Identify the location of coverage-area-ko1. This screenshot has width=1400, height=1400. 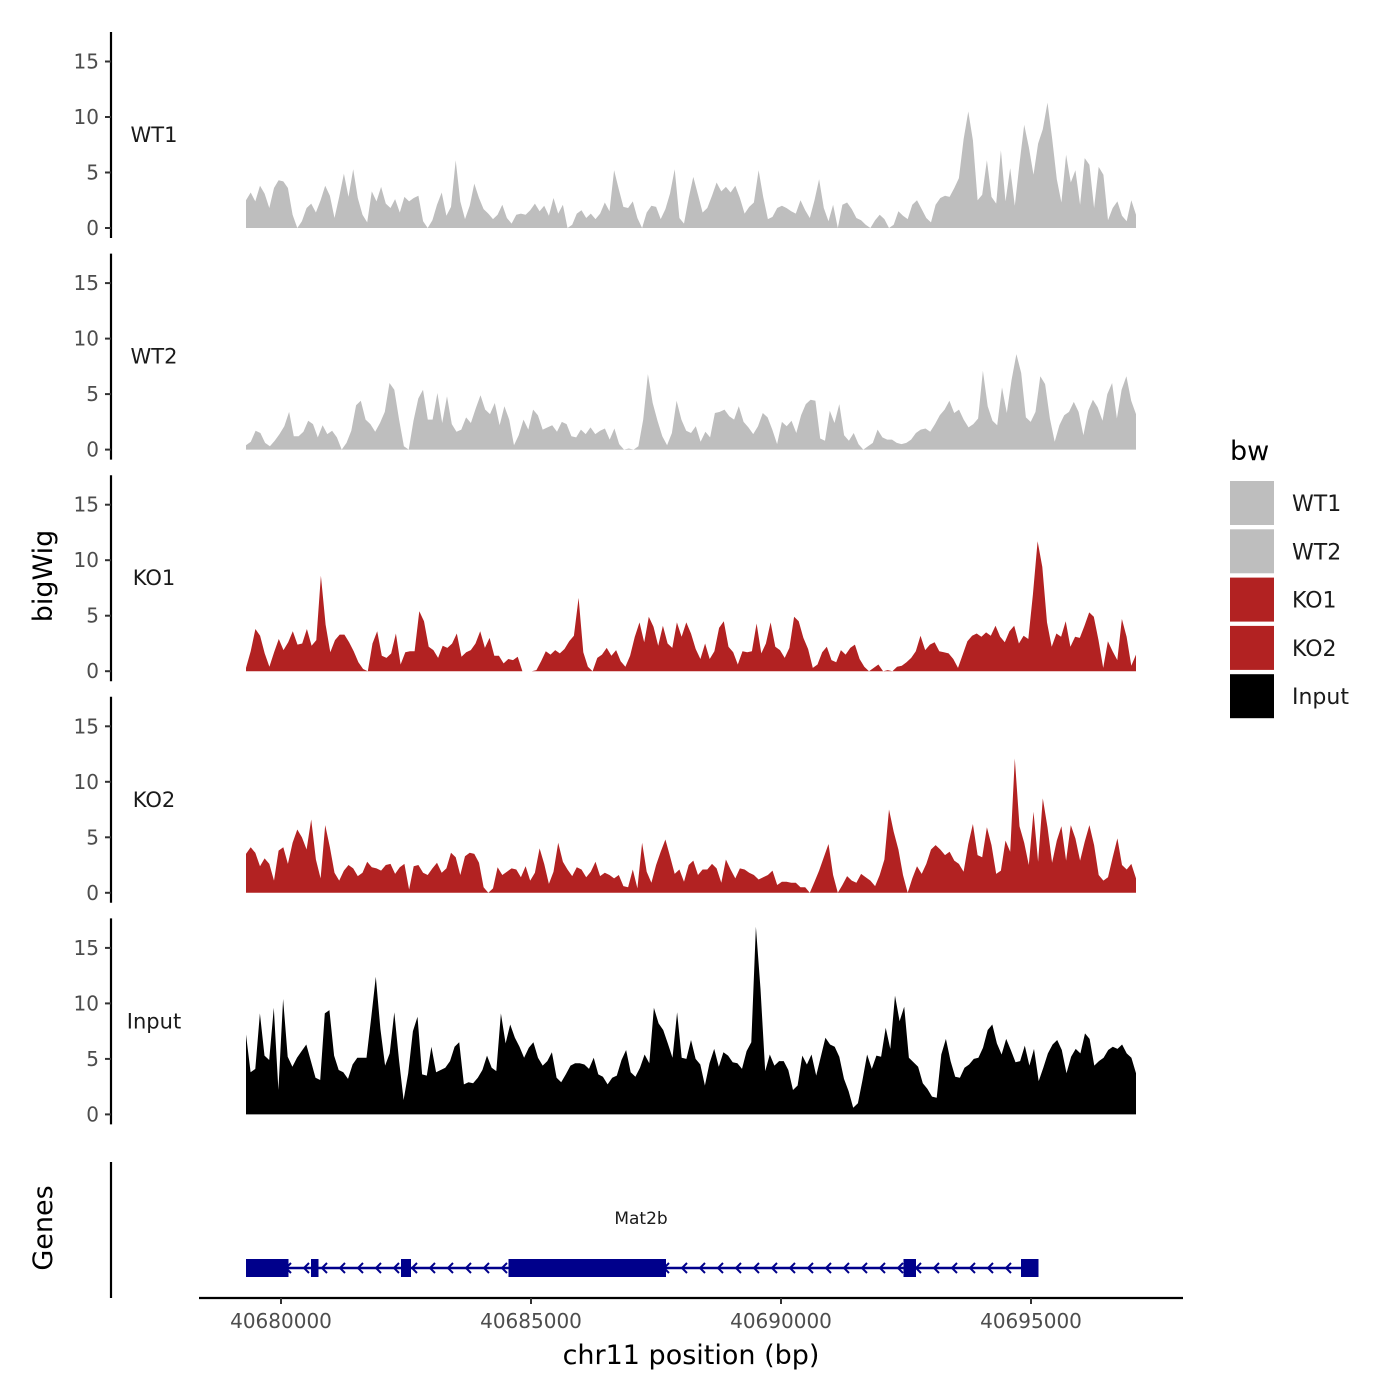
(691, 606).